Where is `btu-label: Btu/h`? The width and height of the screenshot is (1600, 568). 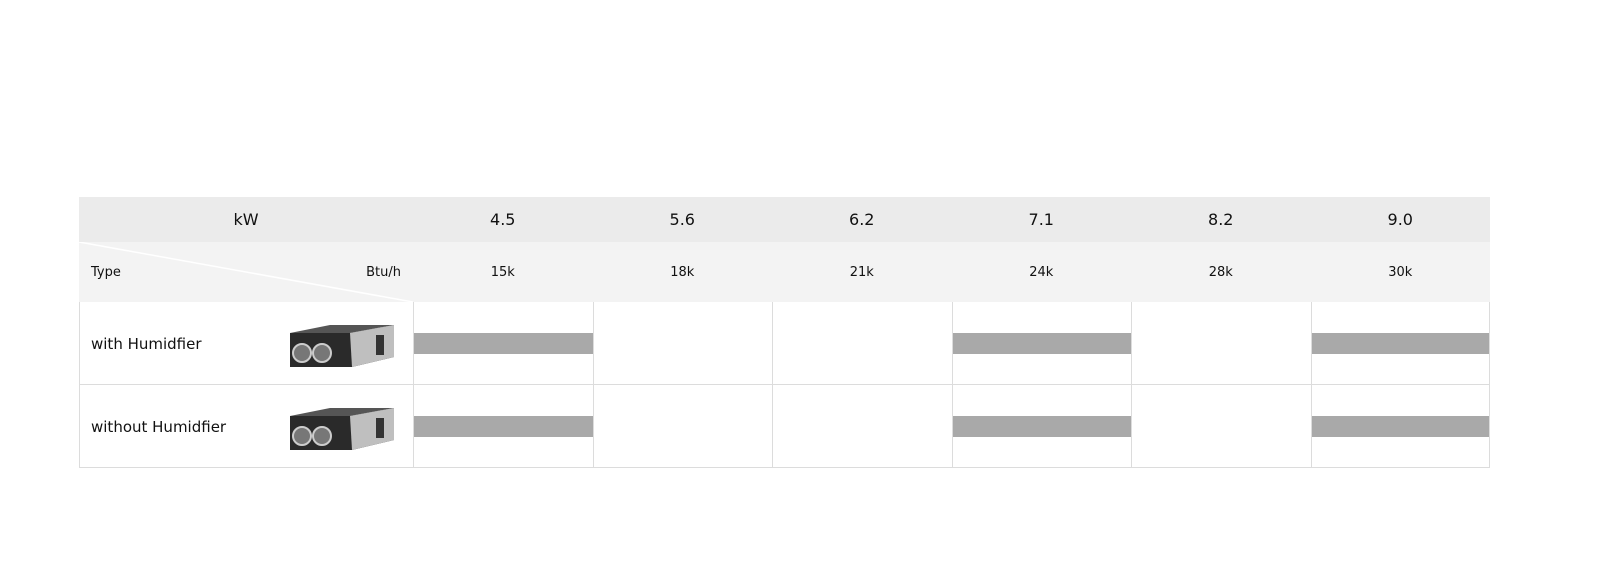
btu-label: Btu/h is located at coordinates (383, 272).